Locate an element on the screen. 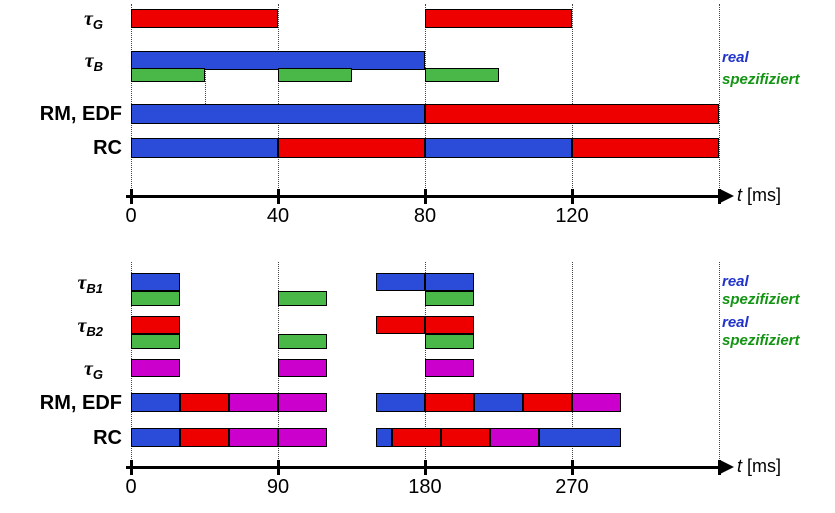 Image resolution: width=835 pixels, height=513 pixels. tick-label: 80 is located at coordinates (425, 216).